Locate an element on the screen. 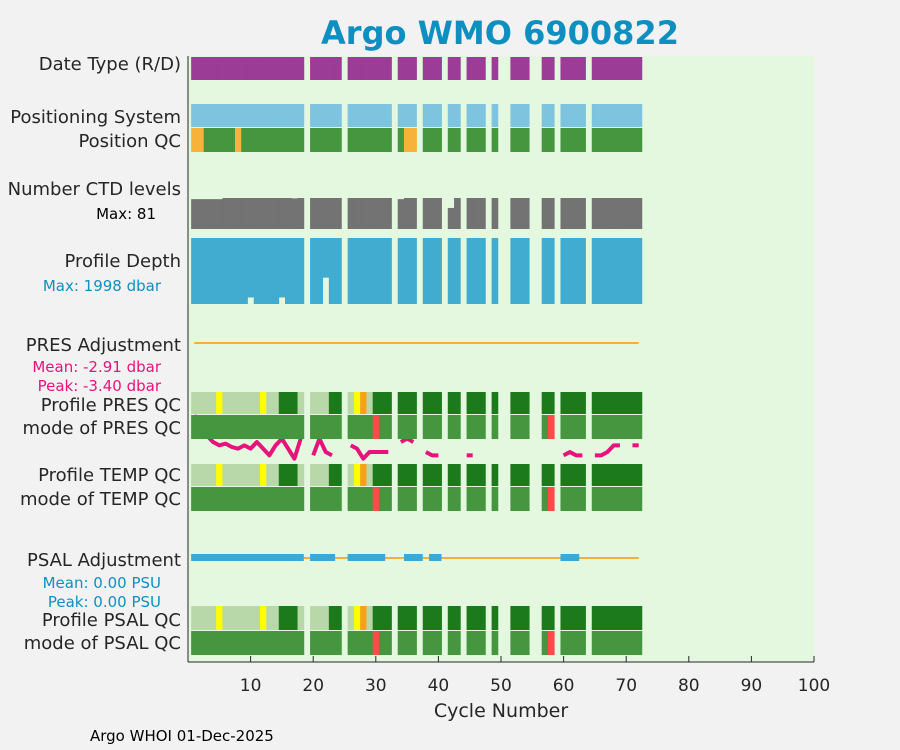  label-profile-depth: Profile Depth is located at coordinates (122, 261).